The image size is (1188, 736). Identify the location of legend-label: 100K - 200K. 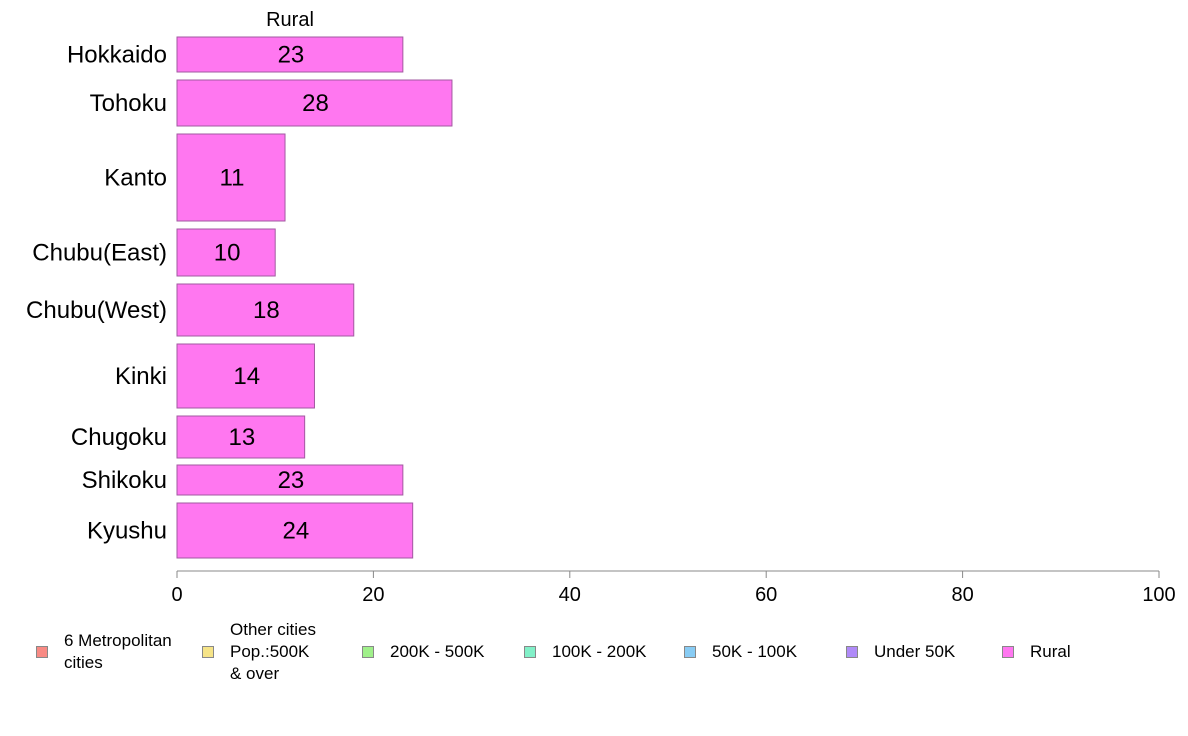
(599, 651).